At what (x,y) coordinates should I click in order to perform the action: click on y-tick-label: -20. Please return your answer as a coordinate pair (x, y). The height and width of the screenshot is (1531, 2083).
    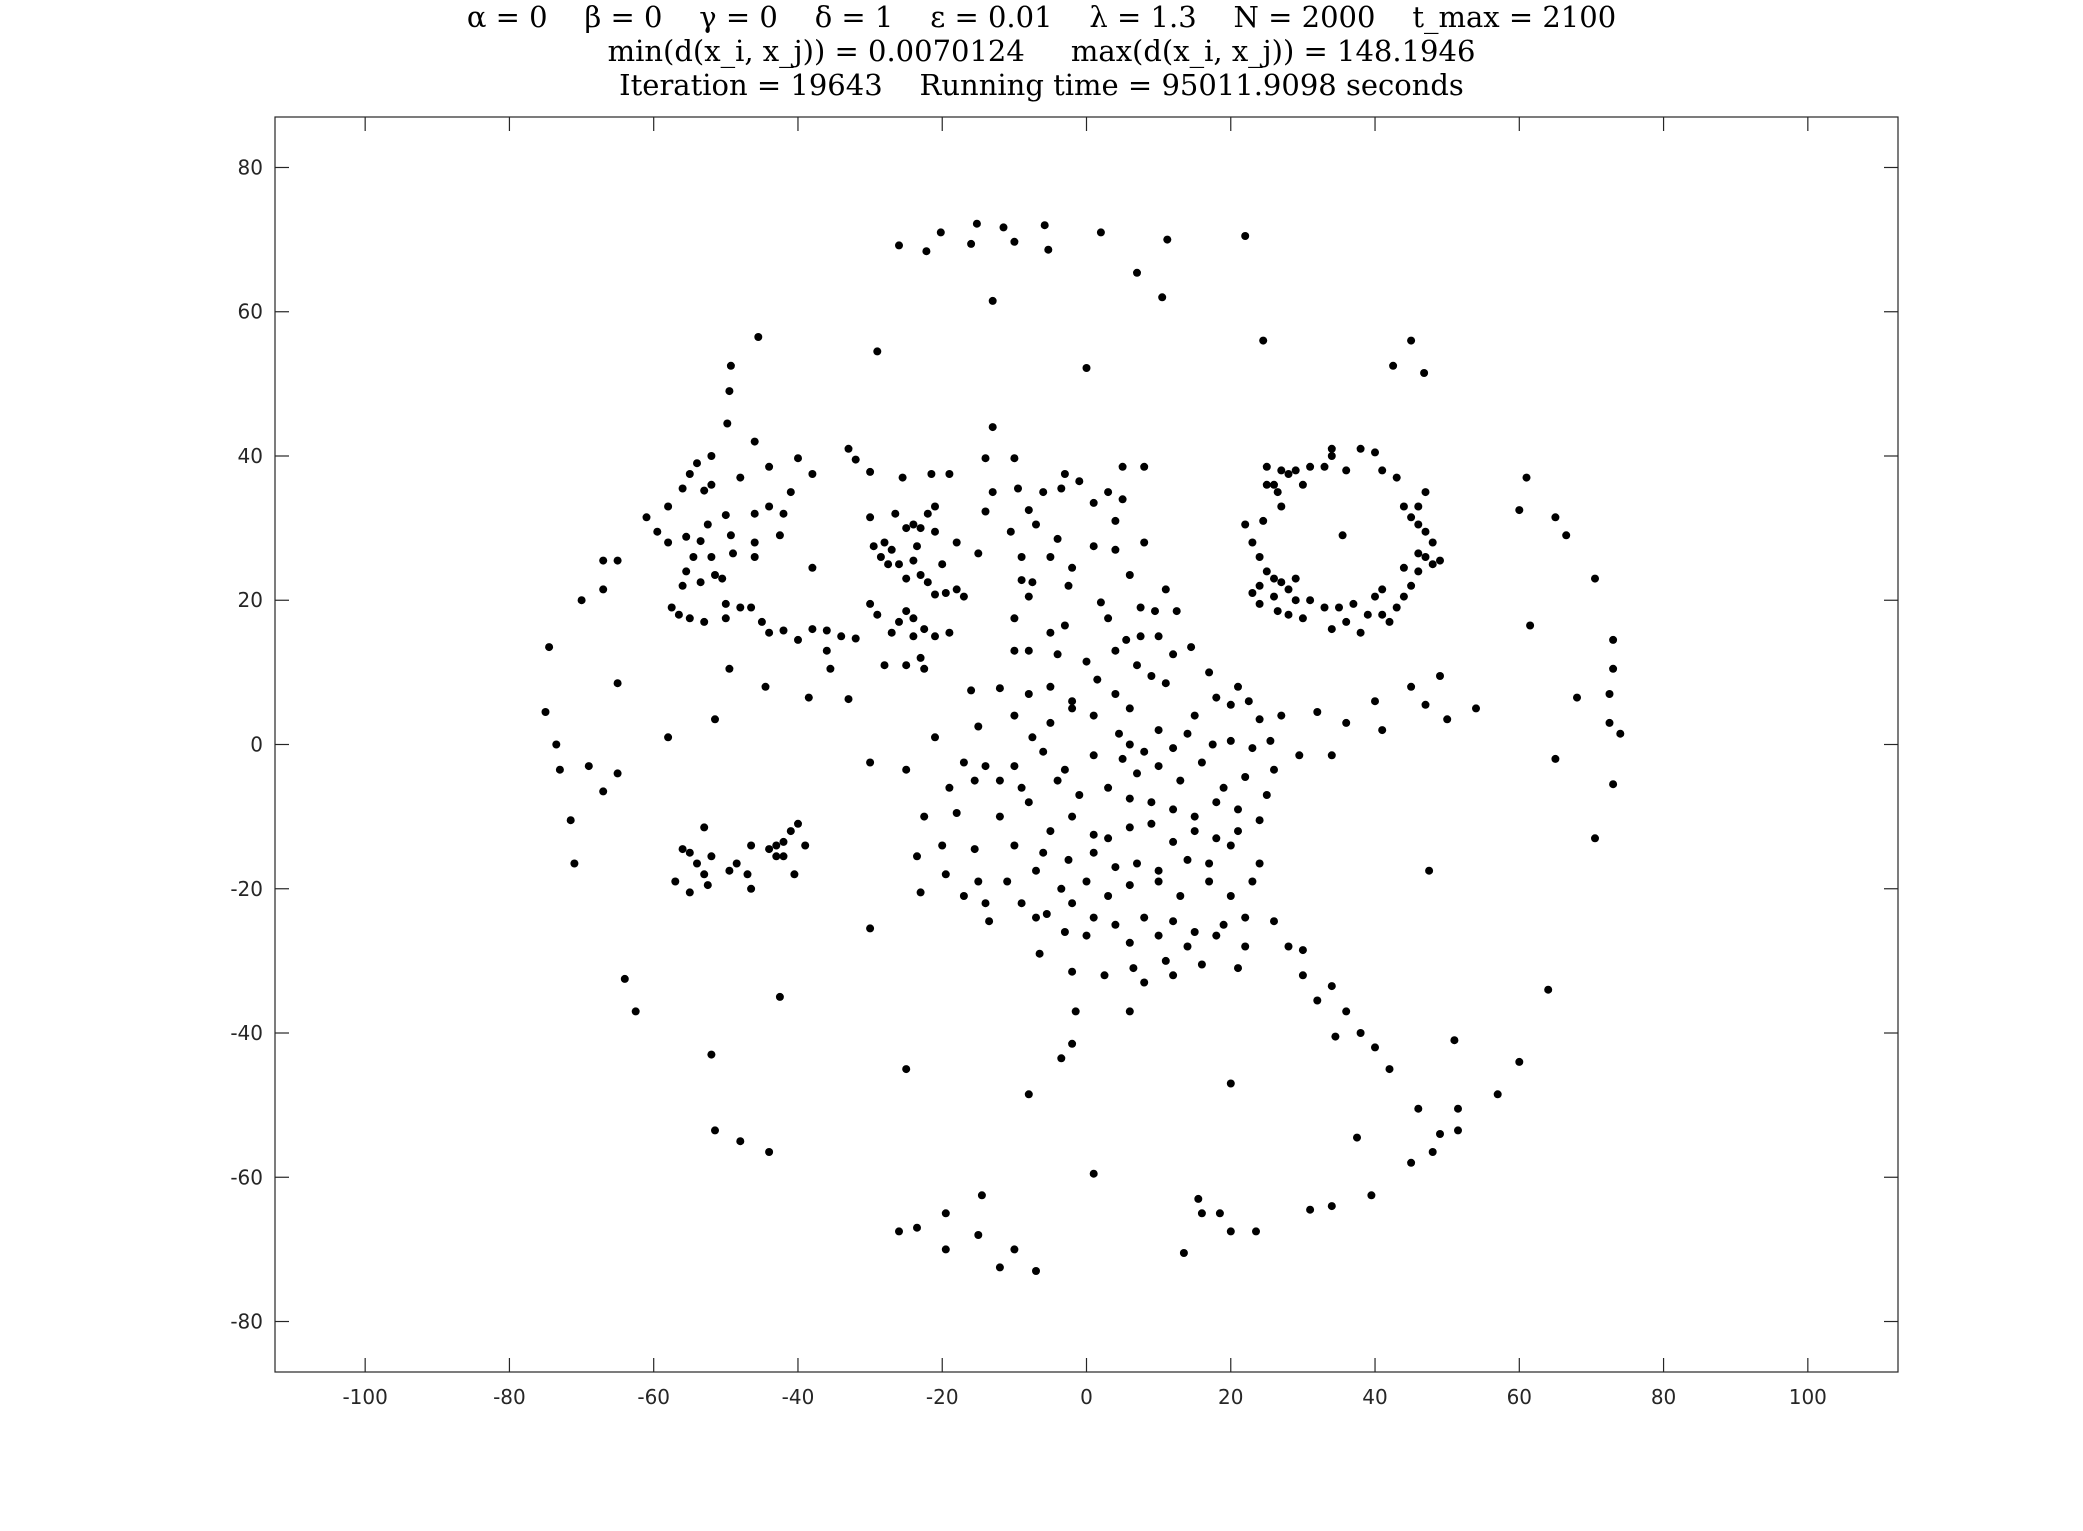
    Looking at the image, I should click on (246, 889).